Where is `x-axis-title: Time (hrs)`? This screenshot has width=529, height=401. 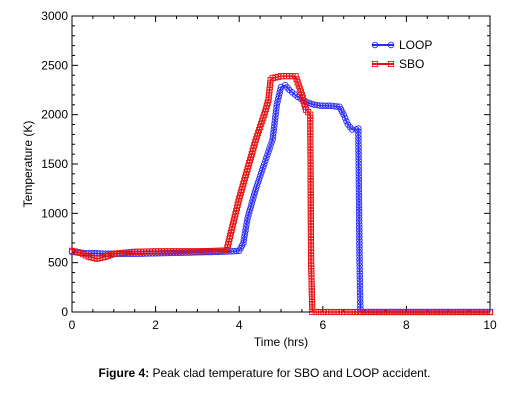
x-axis-title: Time (hrs) is located at coordinates (281, 342).